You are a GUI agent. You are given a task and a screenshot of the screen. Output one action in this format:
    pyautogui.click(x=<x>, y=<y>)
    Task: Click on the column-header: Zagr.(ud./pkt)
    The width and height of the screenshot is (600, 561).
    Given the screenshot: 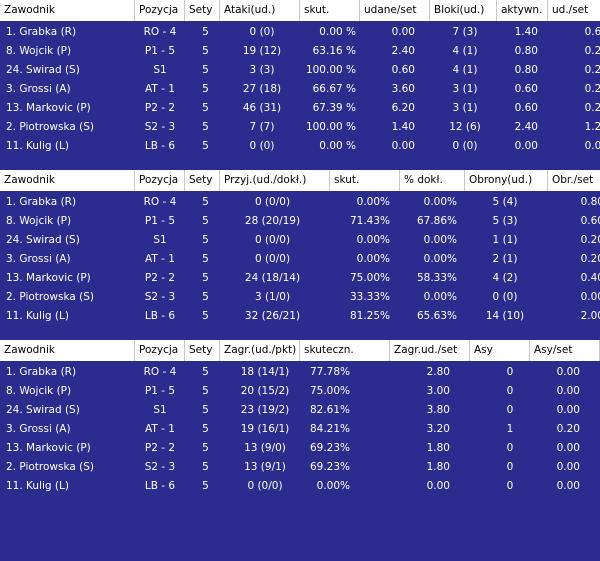 What is the action you would take?
    pyautogui.click(x=260, y=350)
    